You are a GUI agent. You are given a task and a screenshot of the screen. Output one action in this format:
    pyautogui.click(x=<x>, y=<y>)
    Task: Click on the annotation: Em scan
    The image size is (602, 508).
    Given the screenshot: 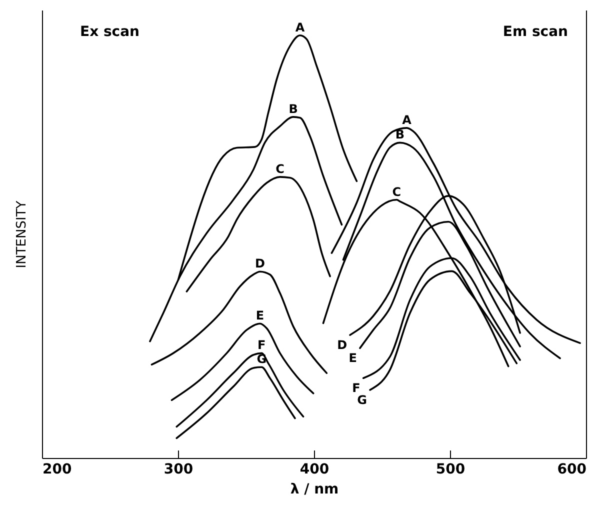 What is the action you would take?
    pyautogui.click(x=535, y=32)
    